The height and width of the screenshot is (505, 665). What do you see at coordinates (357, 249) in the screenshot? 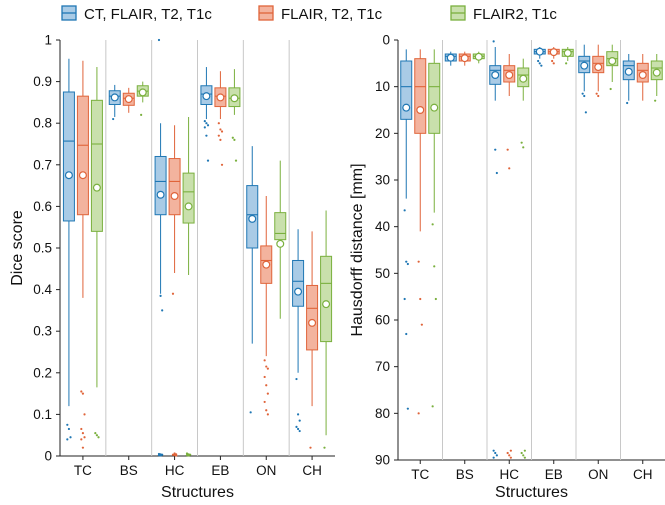
I see `y-axis-title: Hausdorff distance [mm]` at bounding box center [357, 249].